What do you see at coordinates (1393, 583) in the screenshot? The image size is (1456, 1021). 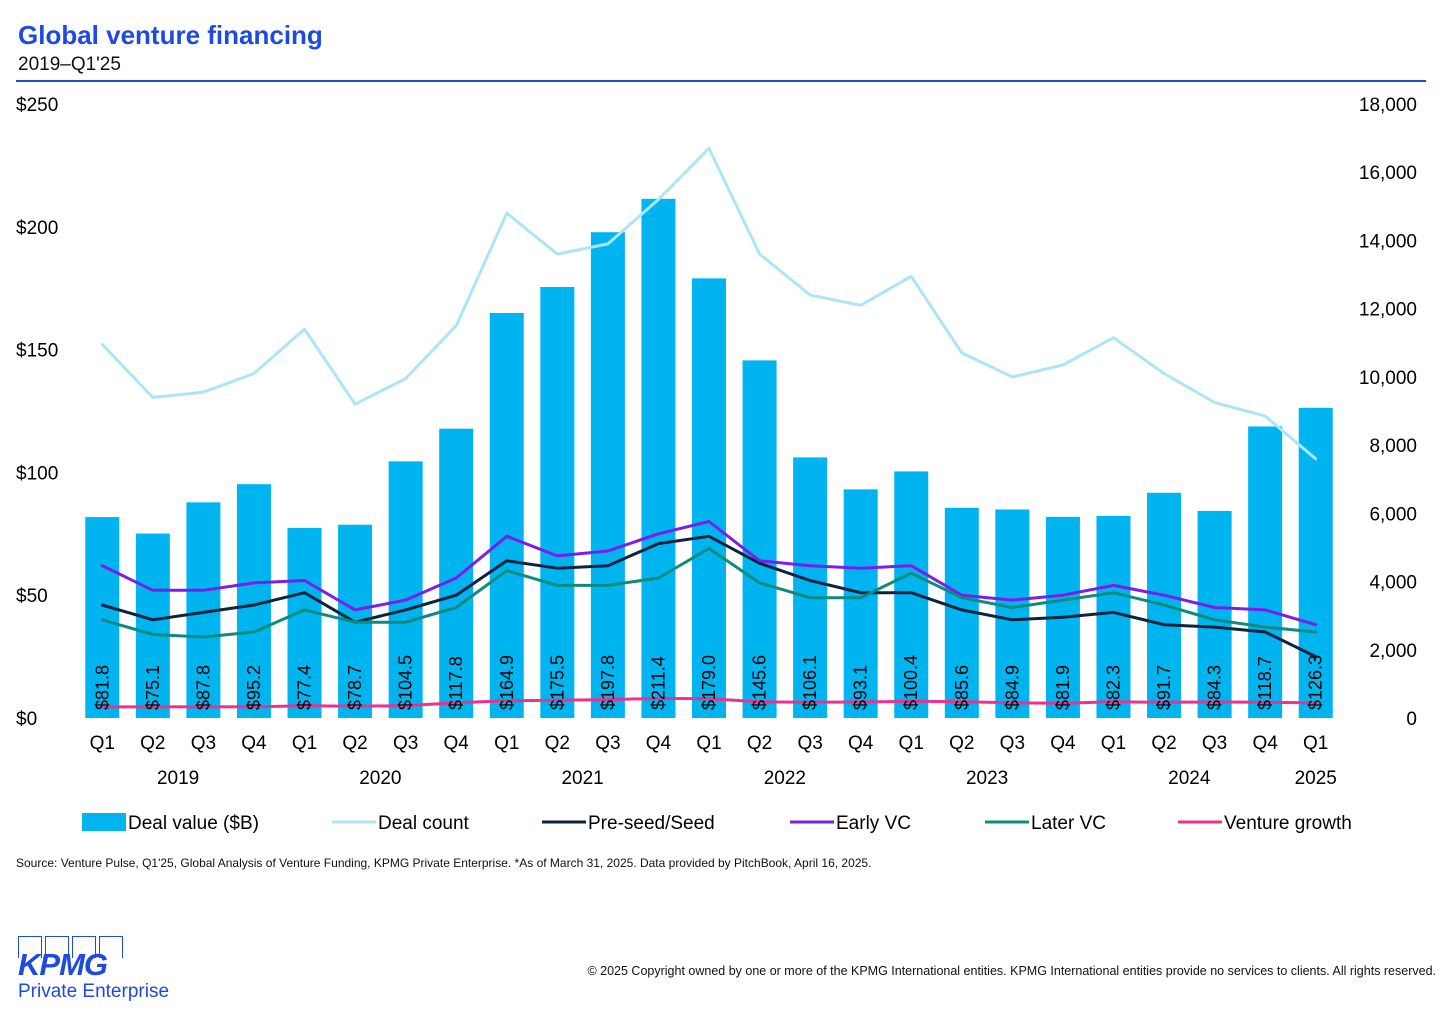 I see `y-right-tick-label: 4,000` at bounding box center [1393, 583].